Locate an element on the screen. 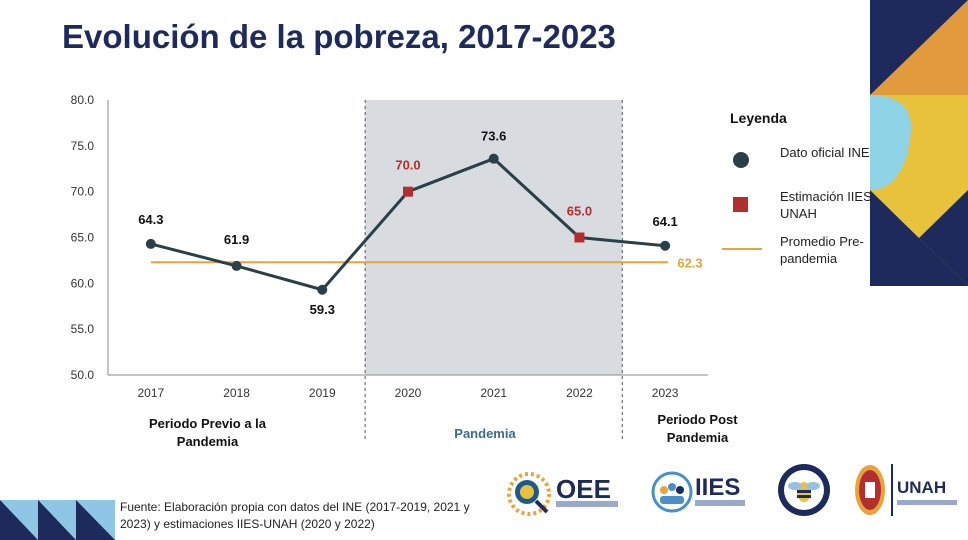 The width and height of the screenshot is (968, 540). iies-logo-subtitle is located at coordinates (720, 503).